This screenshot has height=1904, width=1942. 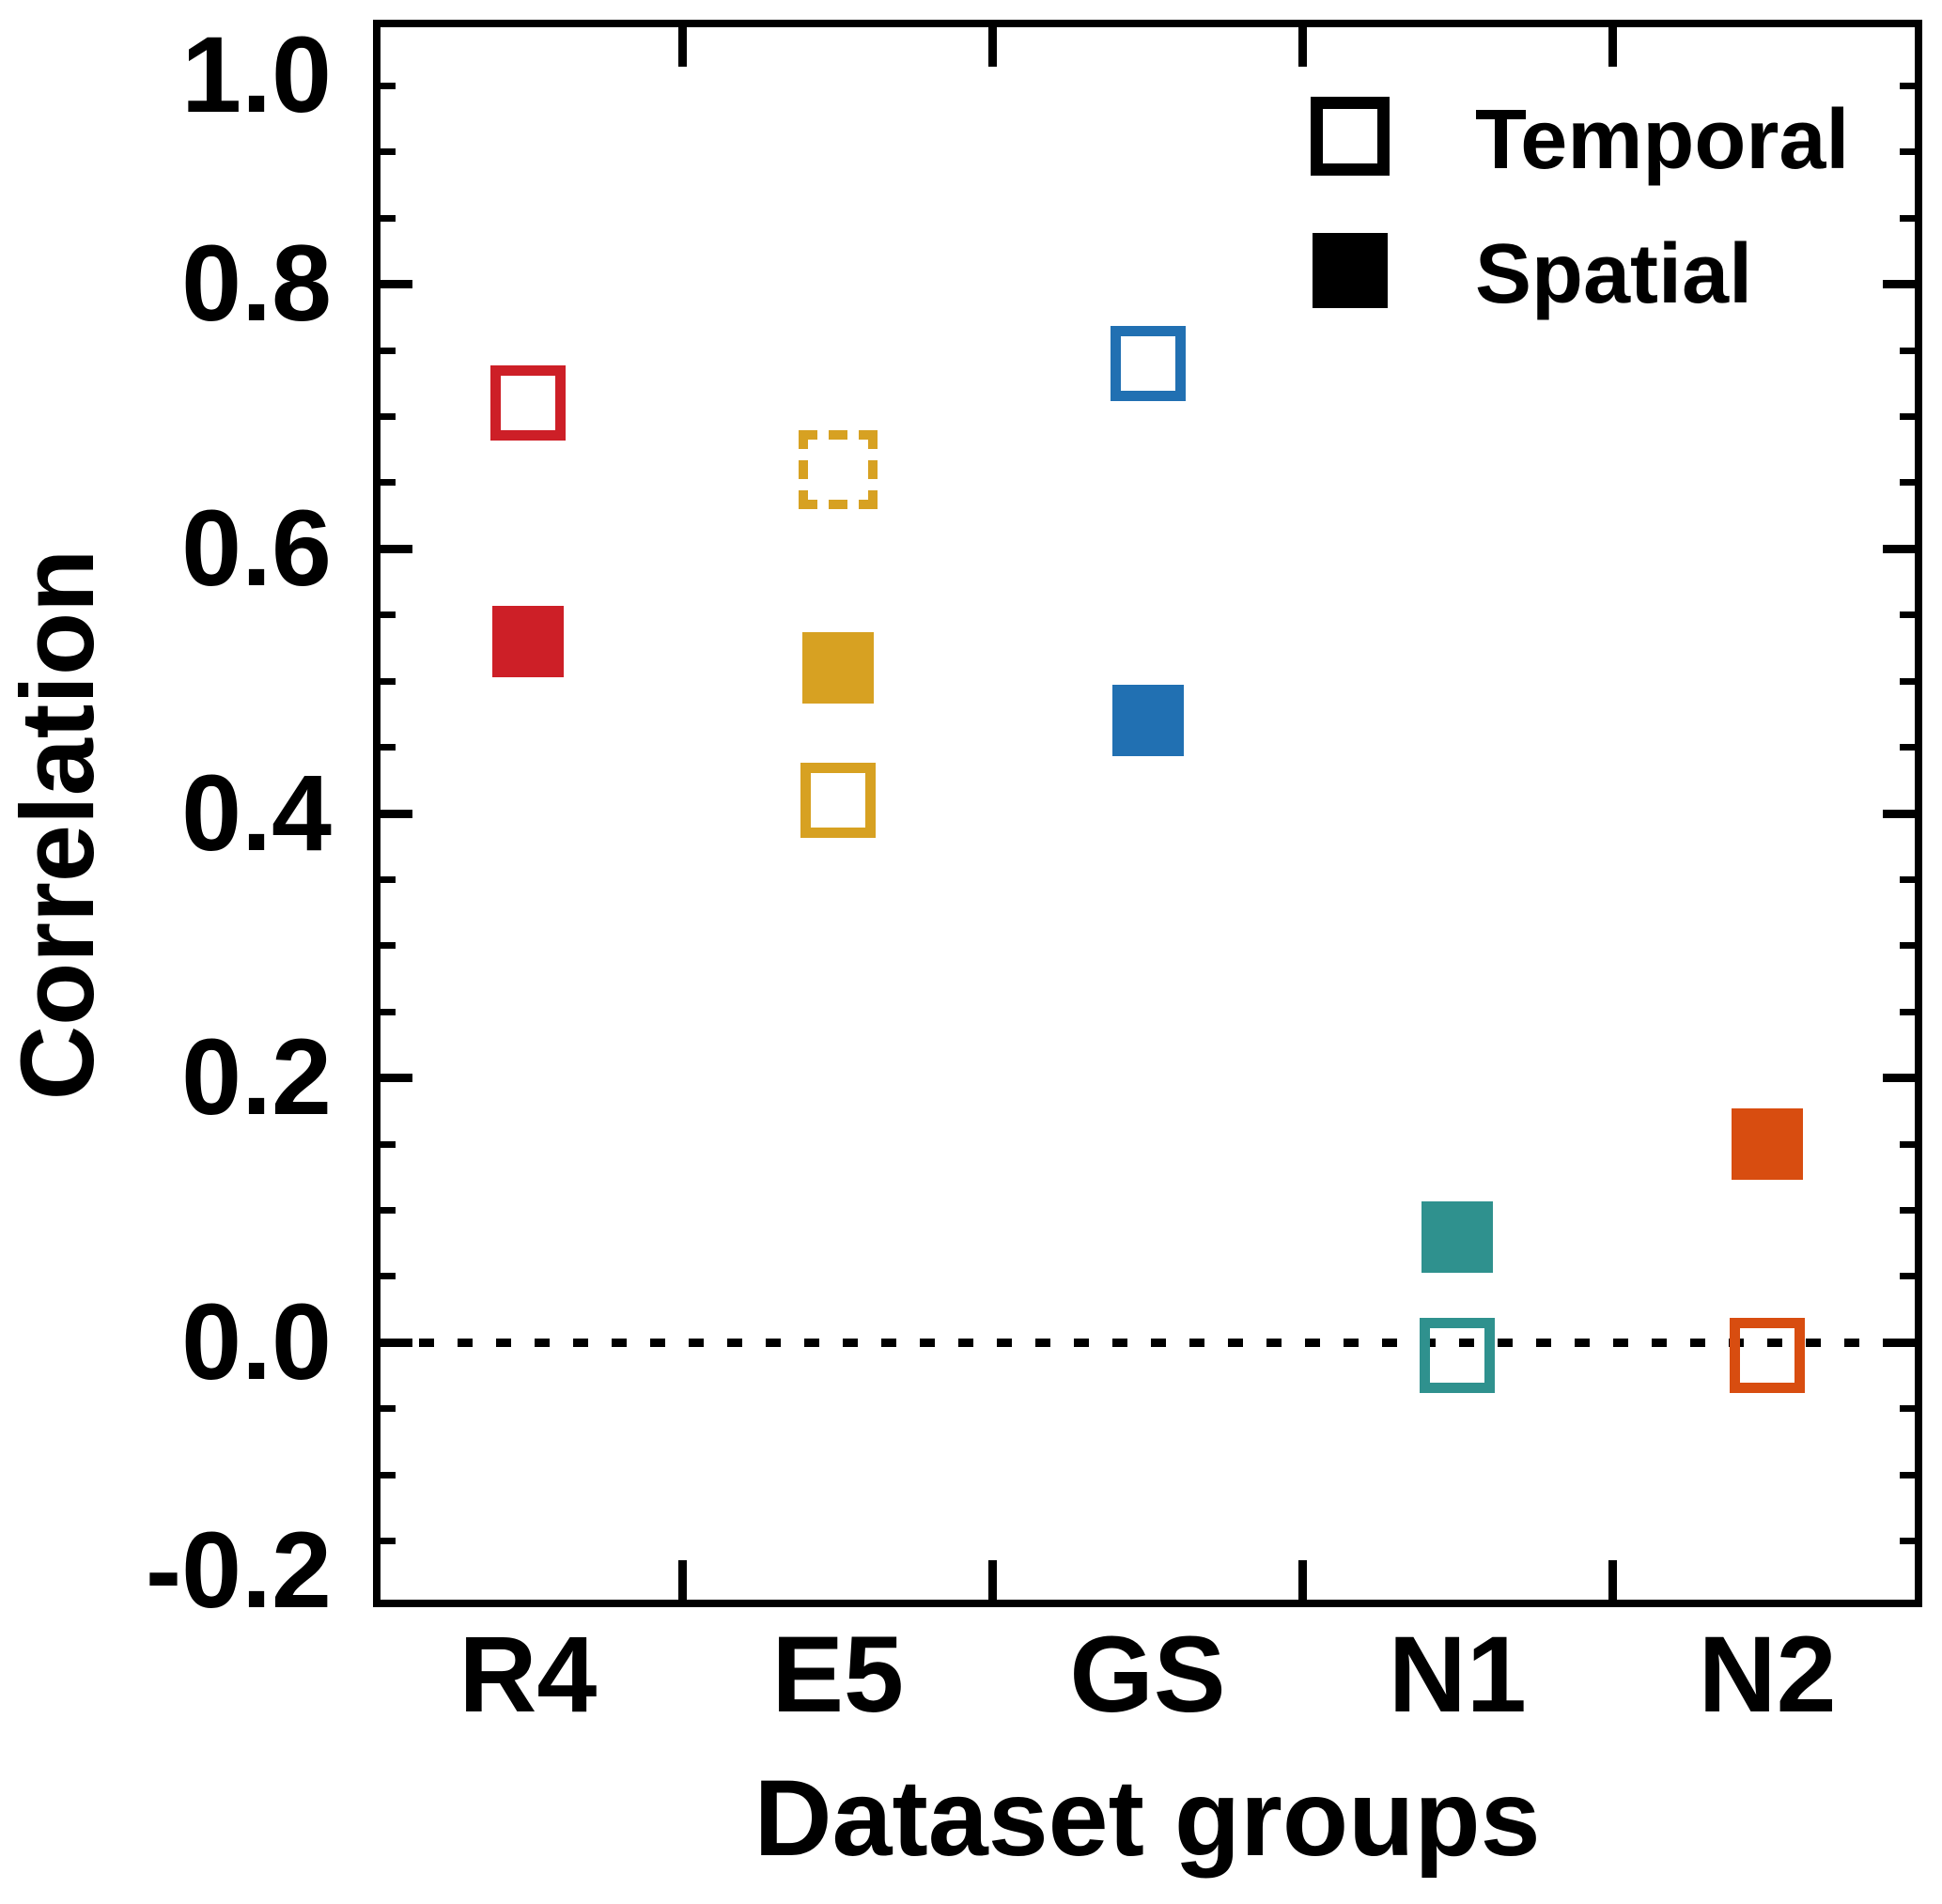 I want to click on x-category-label-n2: N2, so click(x=1767, y=1675).